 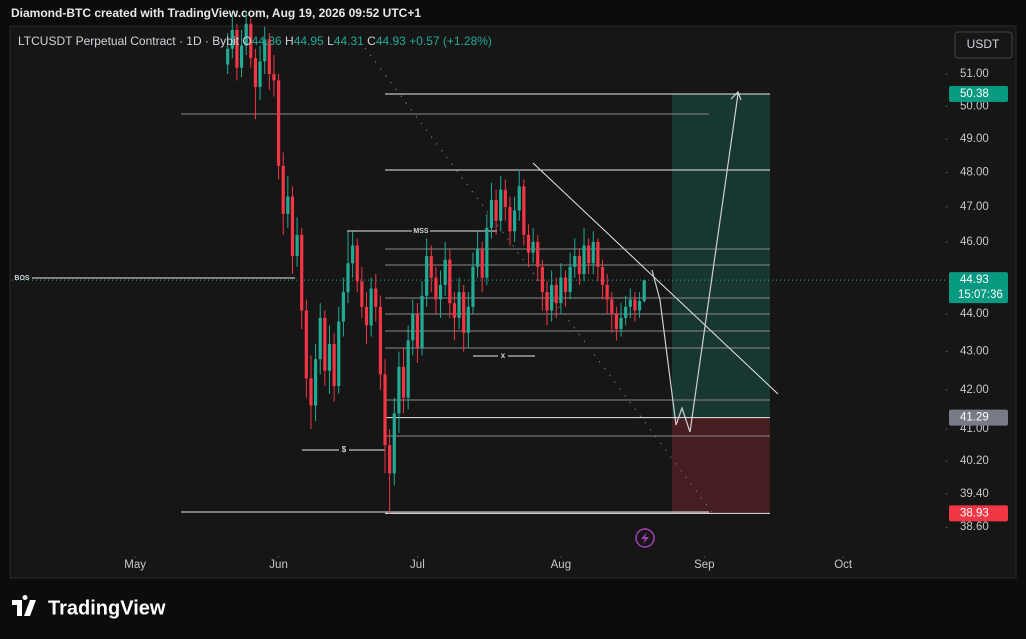 What do you see at coordinates (513, 13) in the screenshot?
I see `header-mask` at bounding box center [513, 13].